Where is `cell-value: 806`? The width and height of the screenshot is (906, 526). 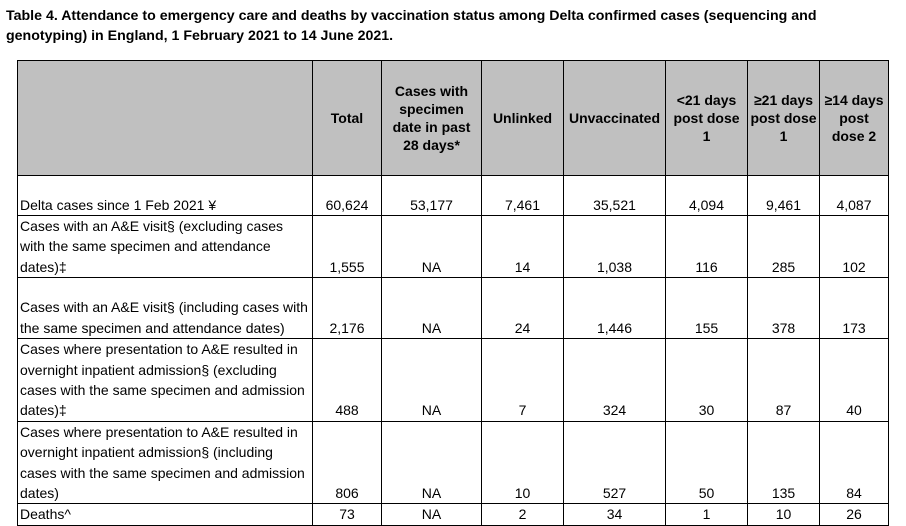
cell-value: 806 is located at coordinates (347, 462).